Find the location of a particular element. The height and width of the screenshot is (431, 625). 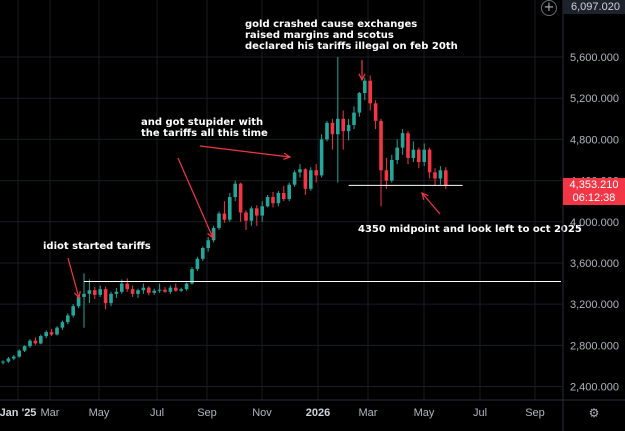

y-tick-label: 3,200.000 is located at coordinates (594, 305).